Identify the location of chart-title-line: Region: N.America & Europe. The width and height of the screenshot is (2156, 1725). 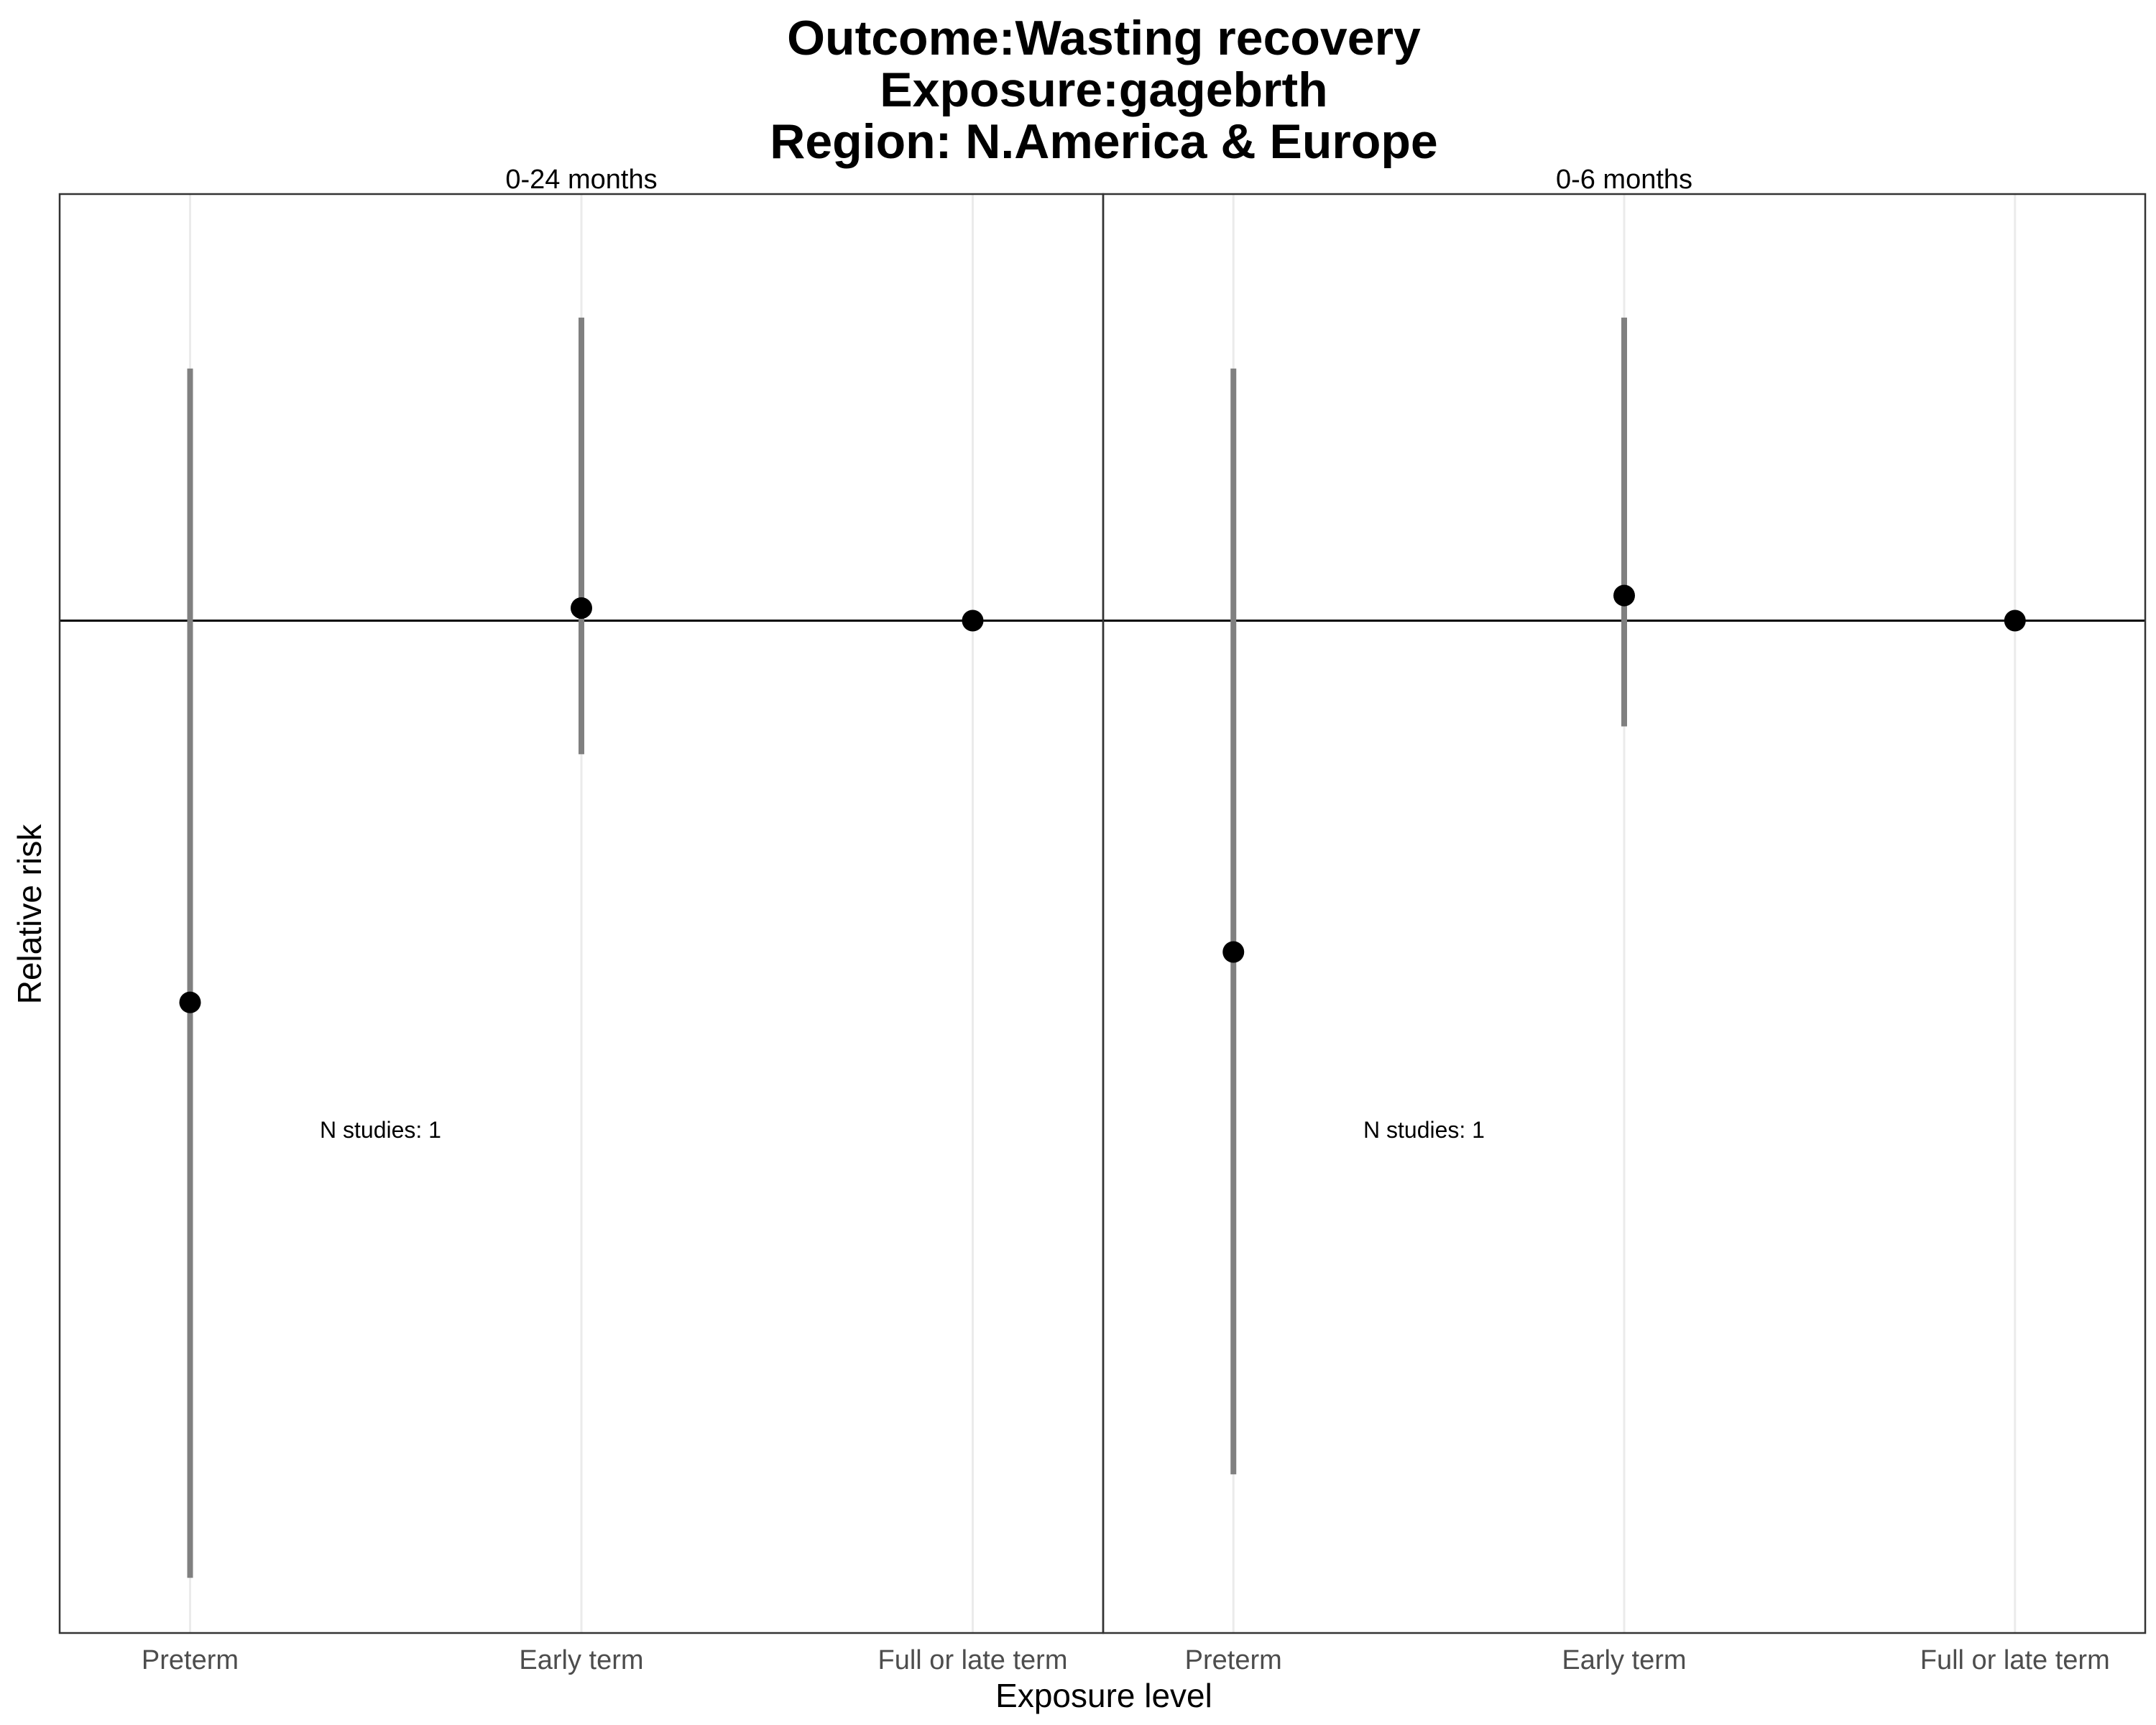
(1104, 141).